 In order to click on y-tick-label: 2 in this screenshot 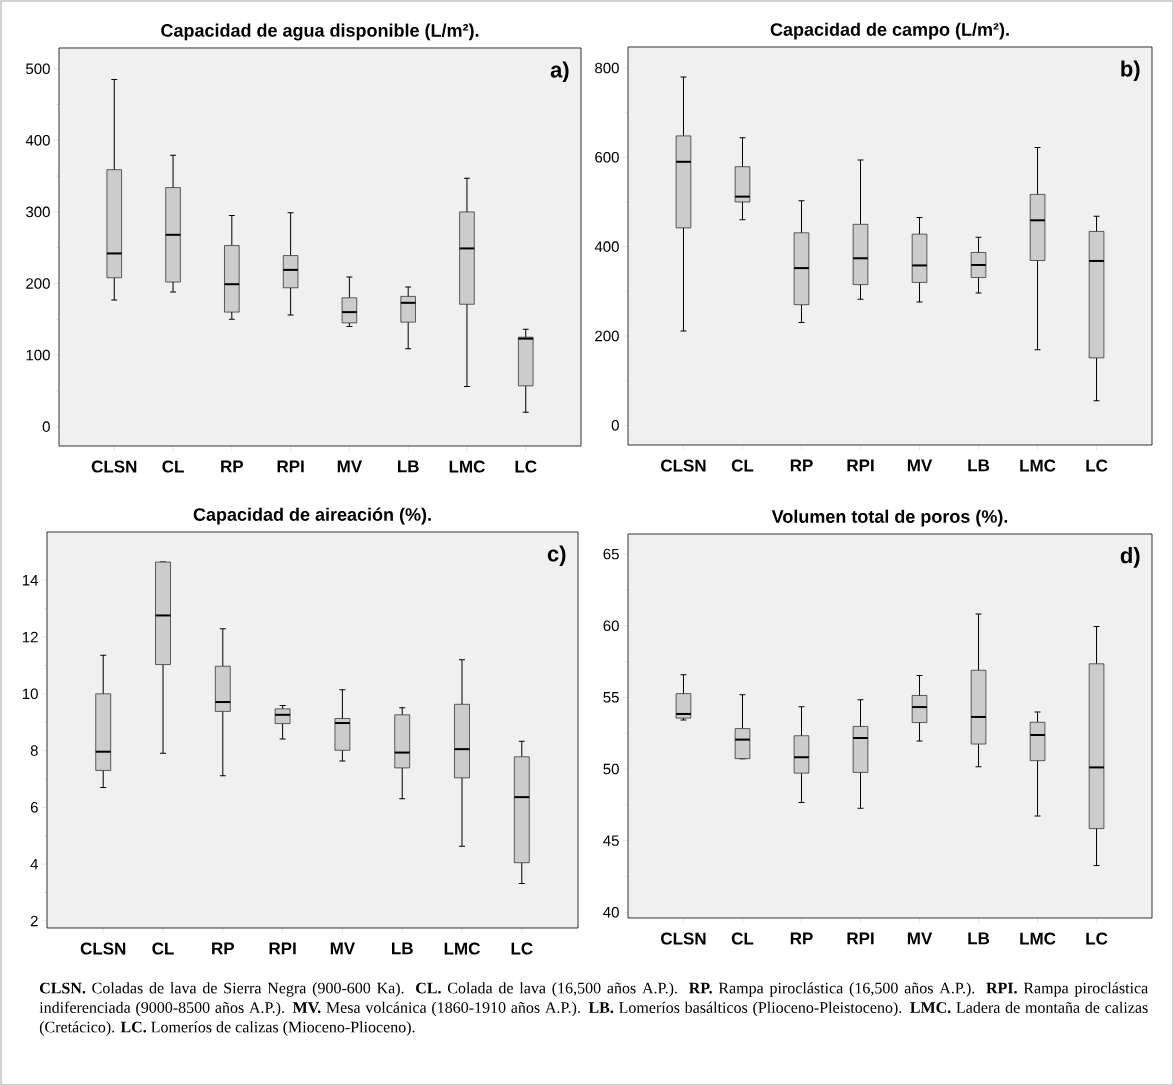, I will do `click(34, 921)`.